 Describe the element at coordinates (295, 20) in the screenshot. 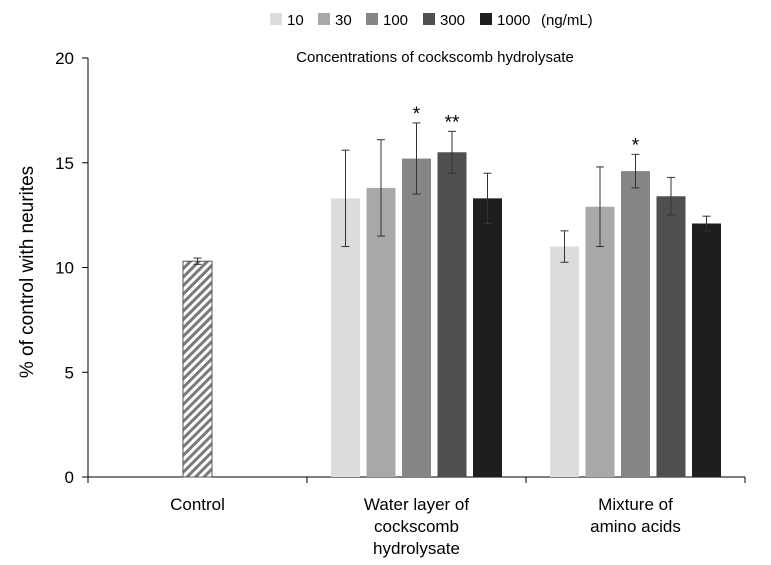

I see `legend-item-label: 10` at that location.